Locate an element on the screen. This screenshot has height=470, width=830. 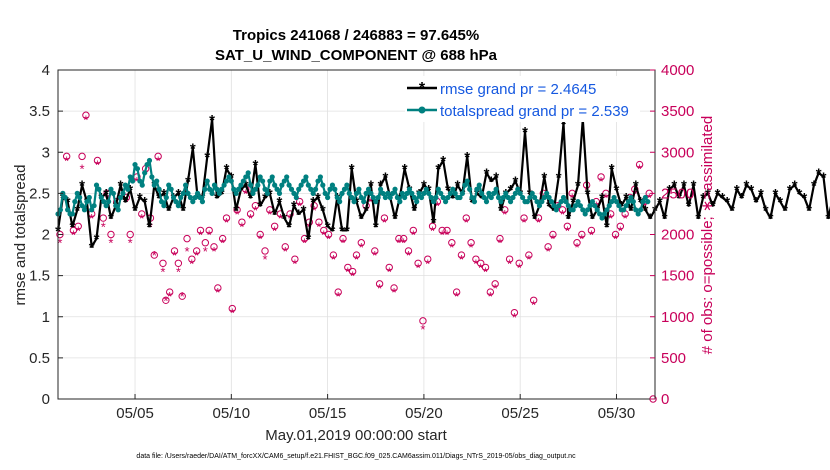
x-tick-label: 05/10 is located at coordinates (232, 413).